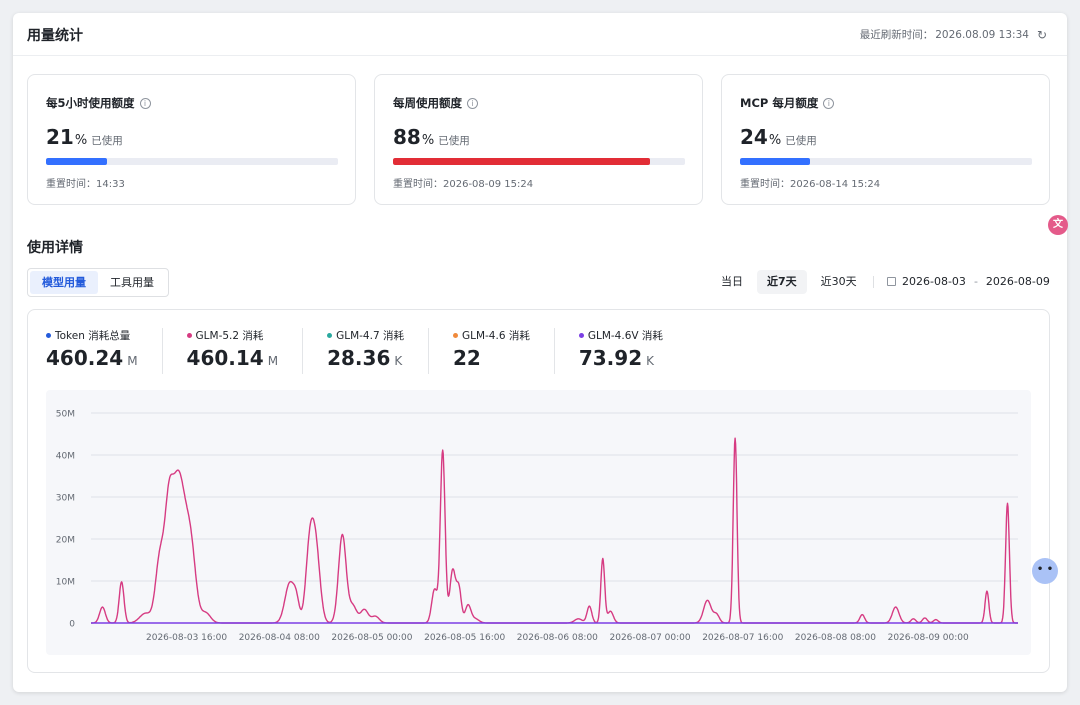 The image size is (1080, 705). What do you see at coordinates (1041, 34) in the screenshot?
I see `refresh-icon: ↻` at bounding box center [1041, 34].